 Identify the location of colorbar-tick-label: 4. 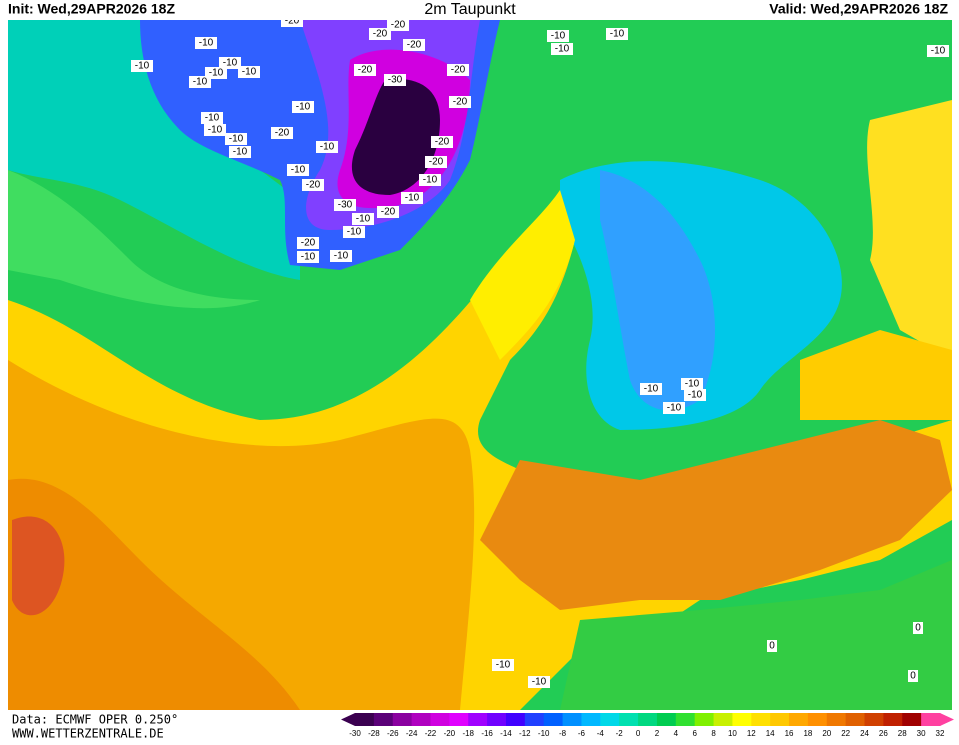
(676, 733).